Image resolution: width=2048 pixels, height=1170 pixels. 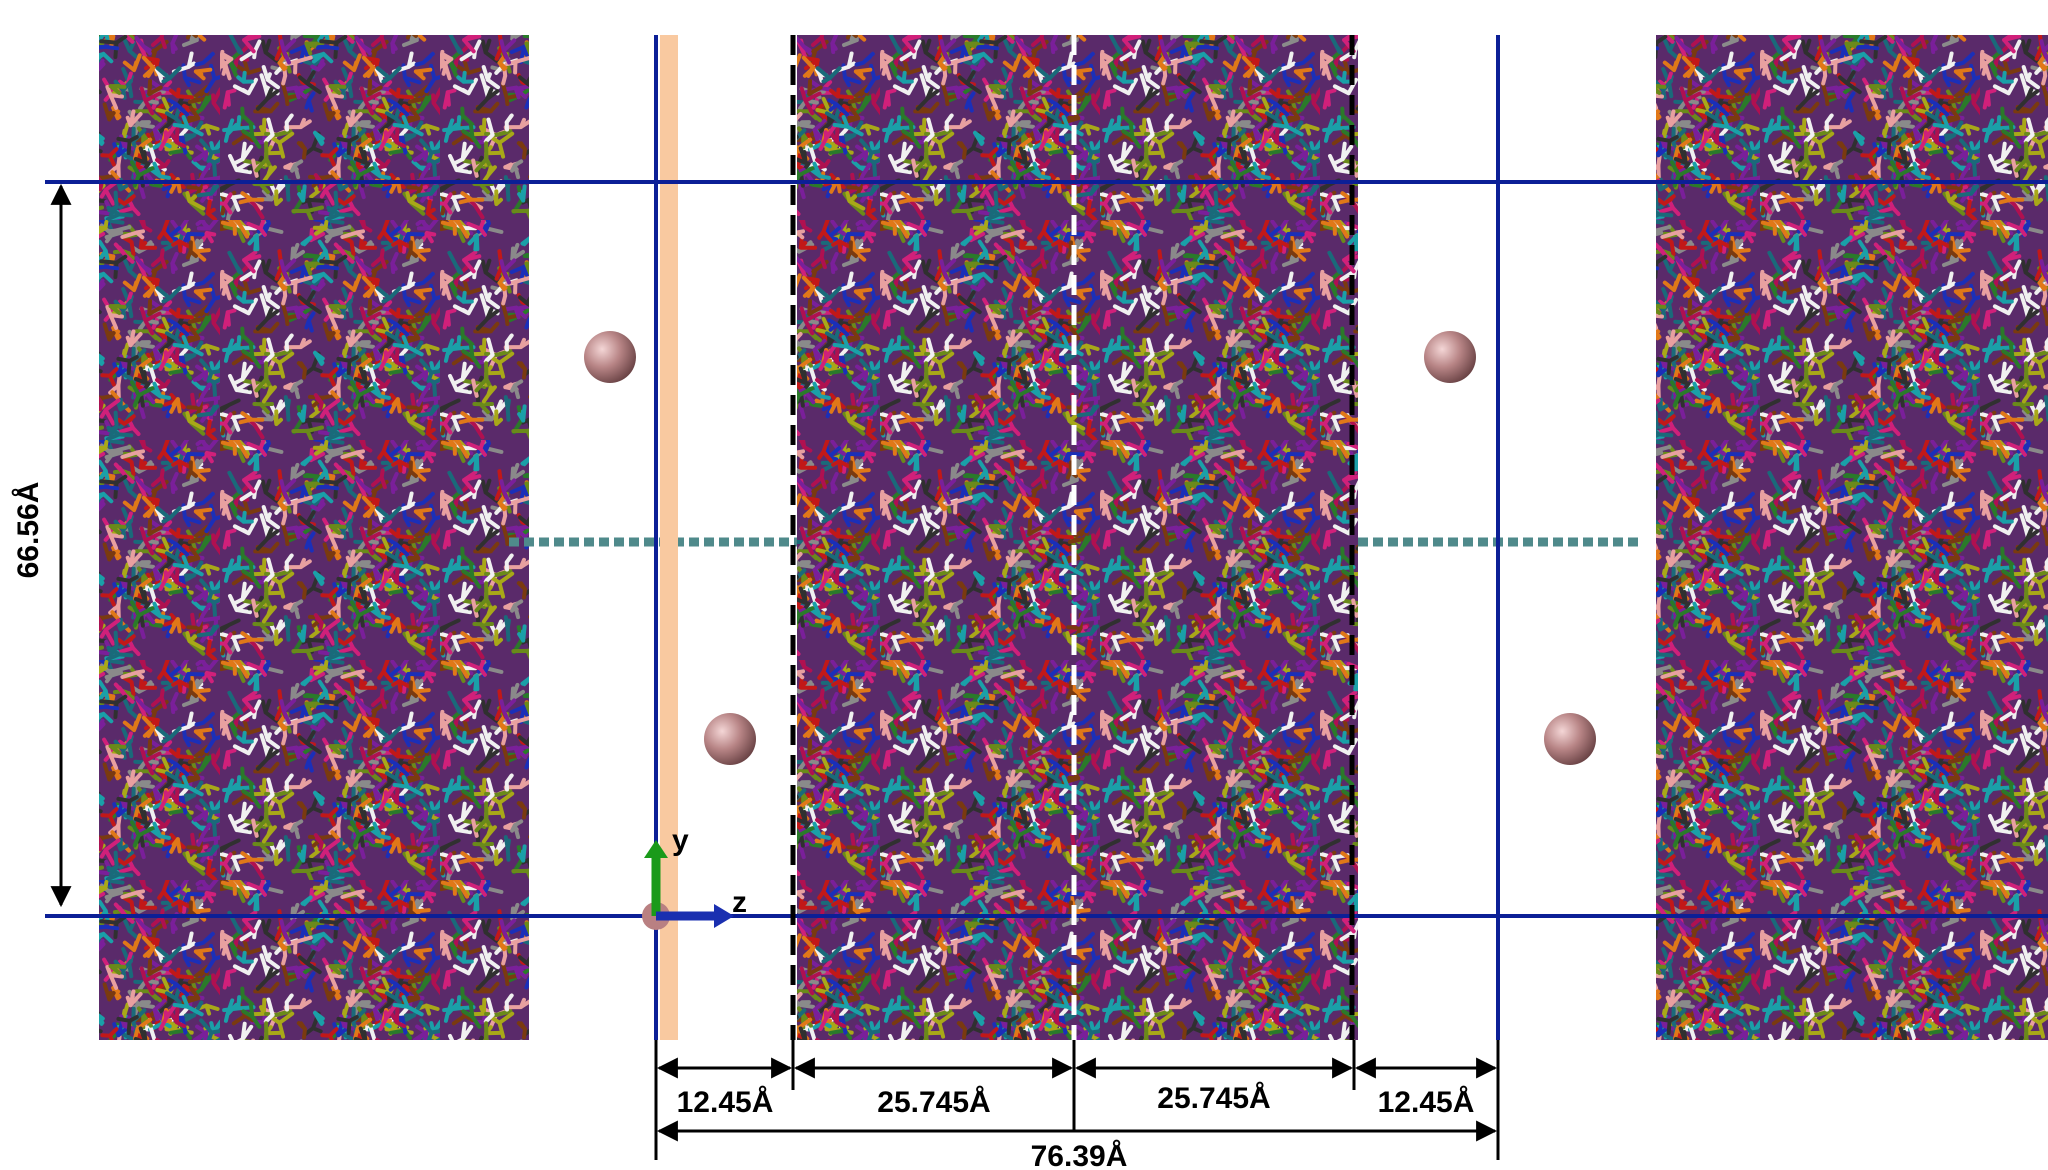 I want to click on axis-label: y, so click(x=680, y=840).